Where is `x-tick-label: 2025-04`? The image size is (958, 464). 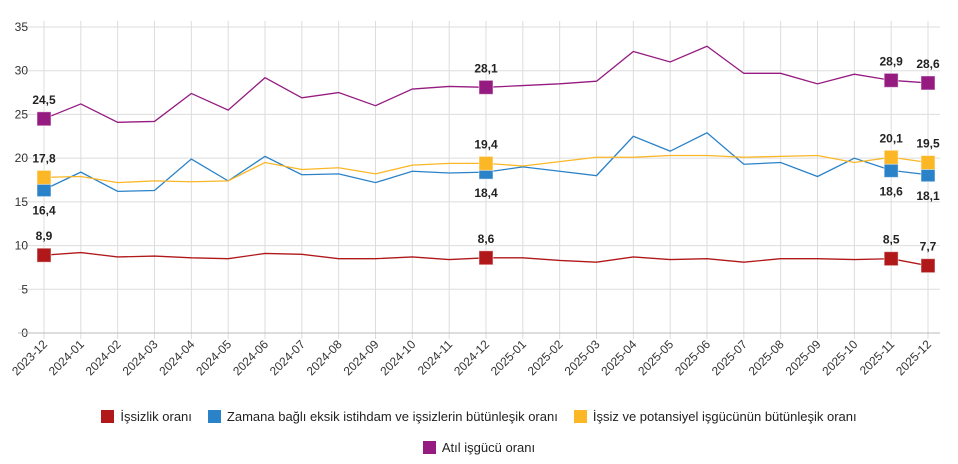
x-tick-label: 2025-04 is located at coordinates (618, 357).